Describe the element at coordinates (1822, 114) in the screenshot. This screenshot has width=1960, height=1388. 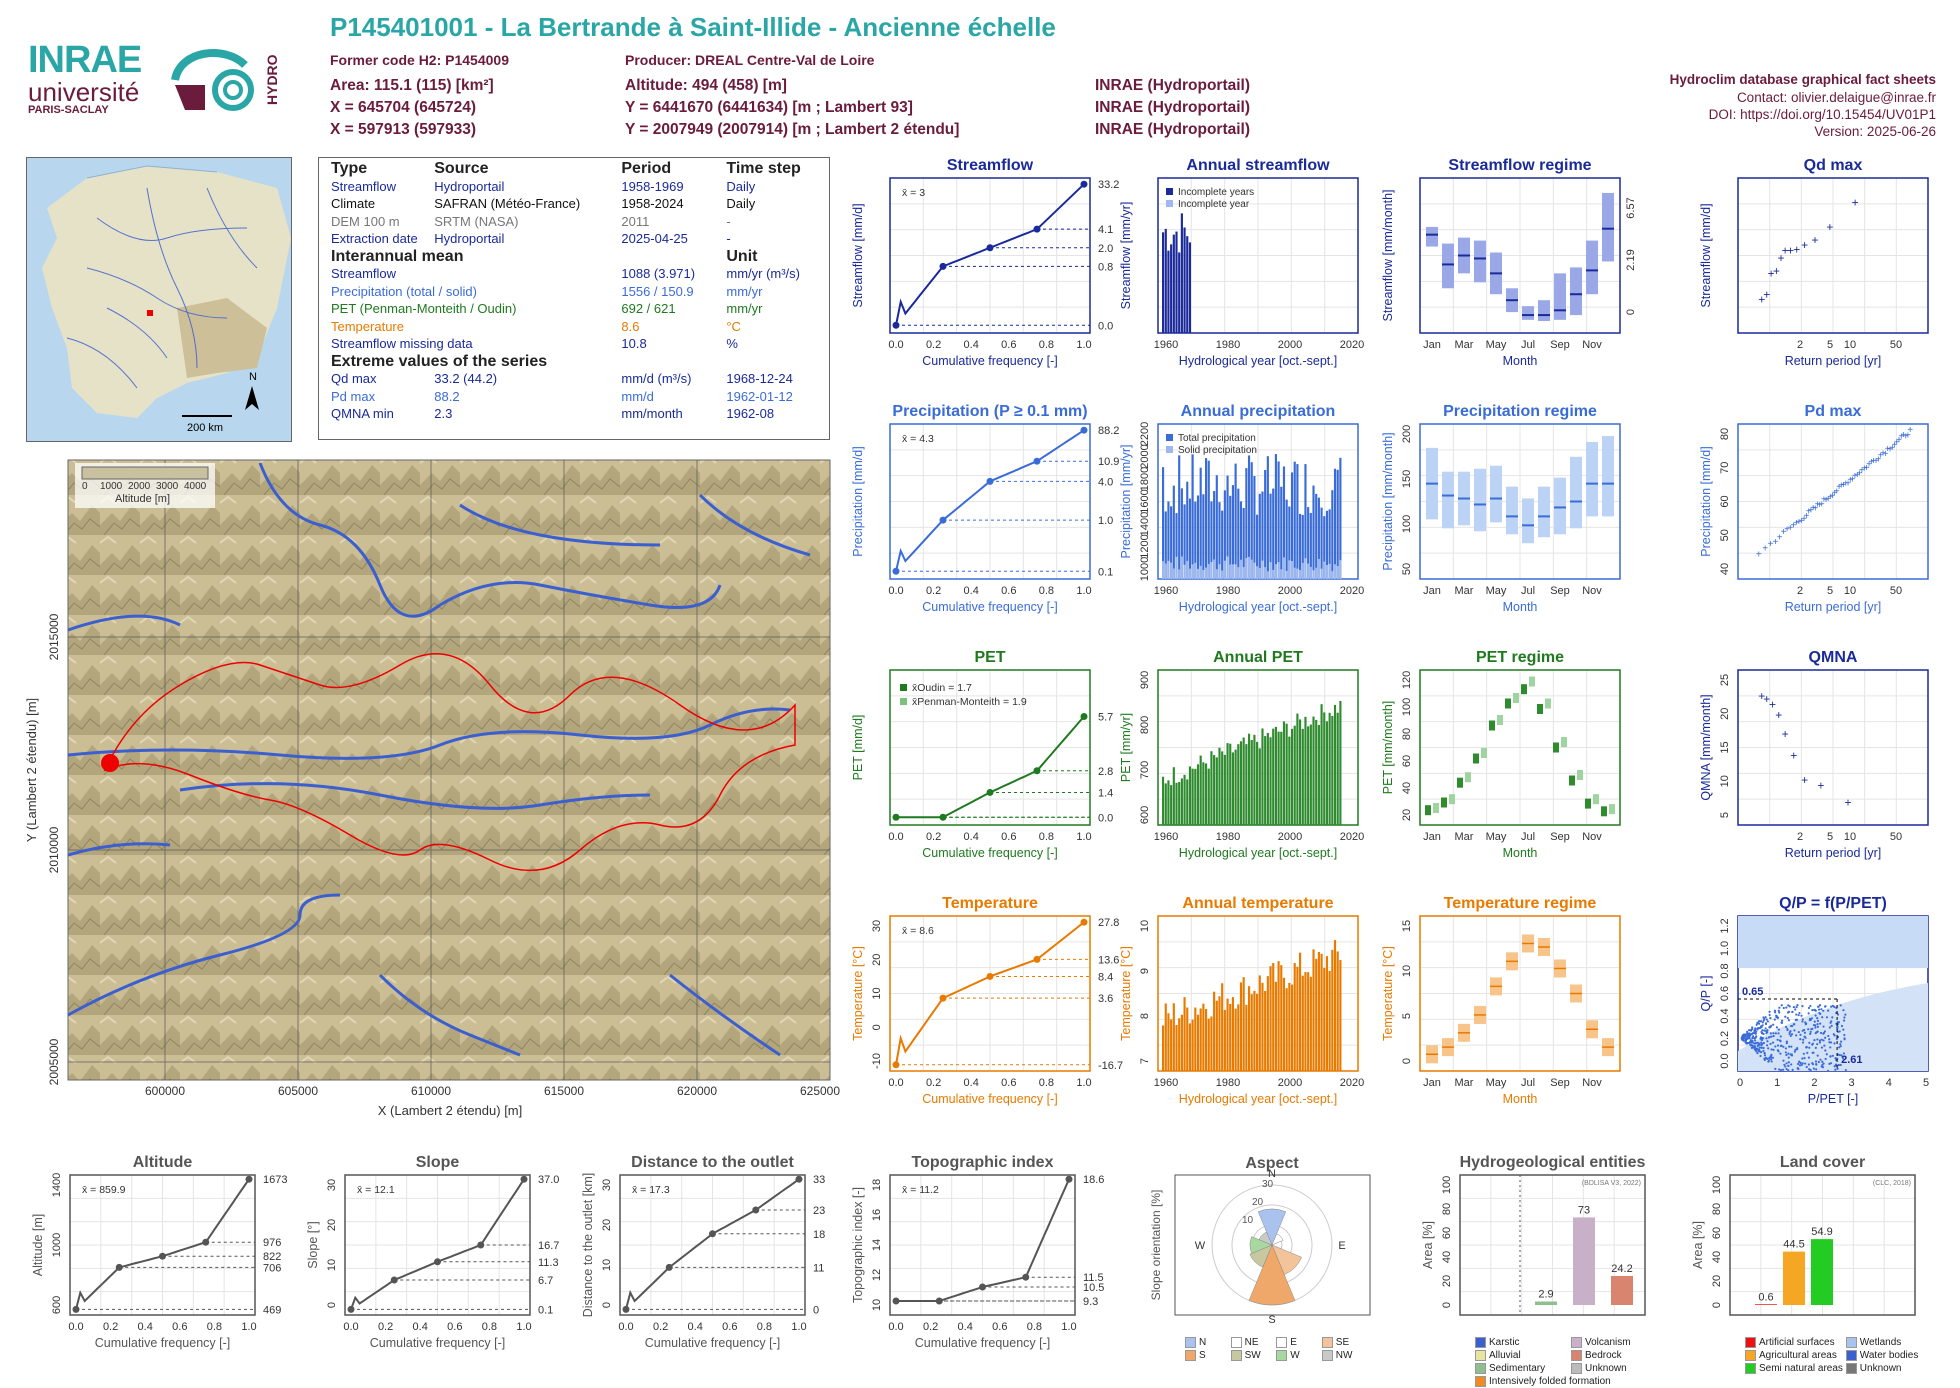
I see `doi-link: DOI: https://doi.org/10.15454/UV01P1` at that location.